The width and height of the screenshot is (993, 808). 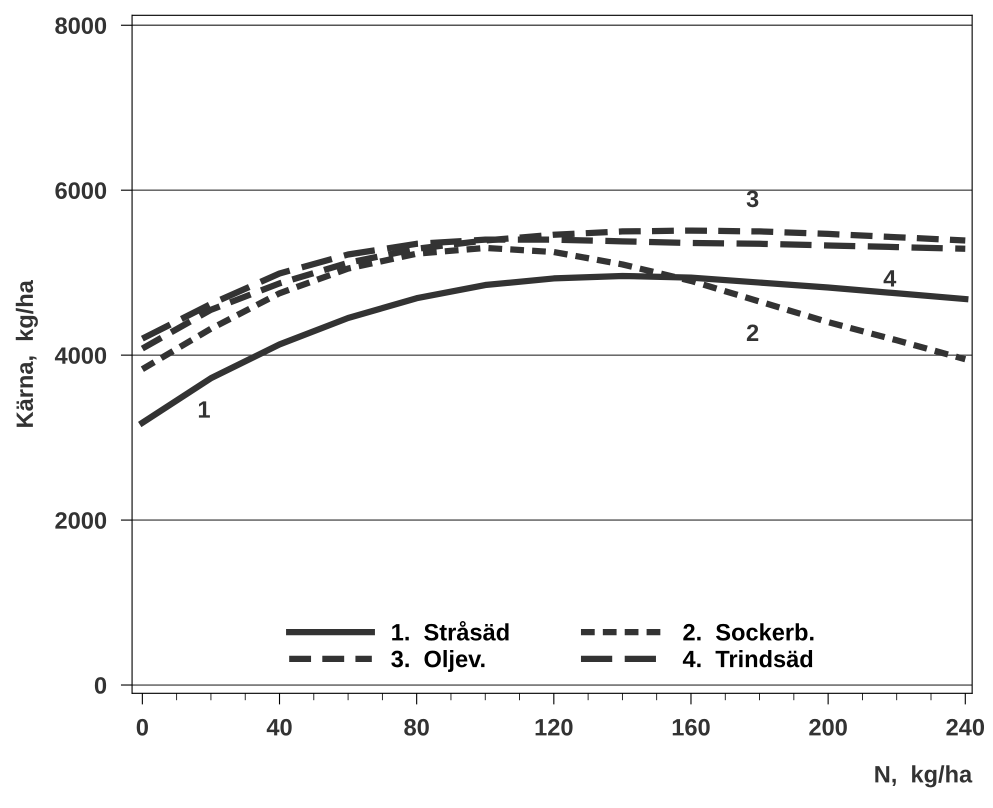 What do you see at coordinates (27, 353) in the screenshot?
I see `y-axis-title: Kärna, kg/ha` at bounding box center [27, 353].